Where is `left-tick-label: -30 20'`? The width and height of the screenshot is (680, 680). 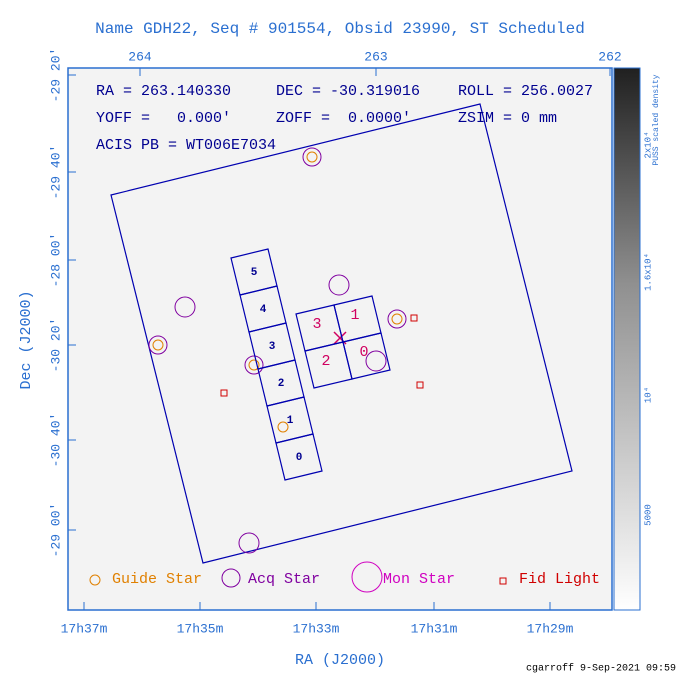
left-tick-label: -30 20' is located at coordinates (55, 345).